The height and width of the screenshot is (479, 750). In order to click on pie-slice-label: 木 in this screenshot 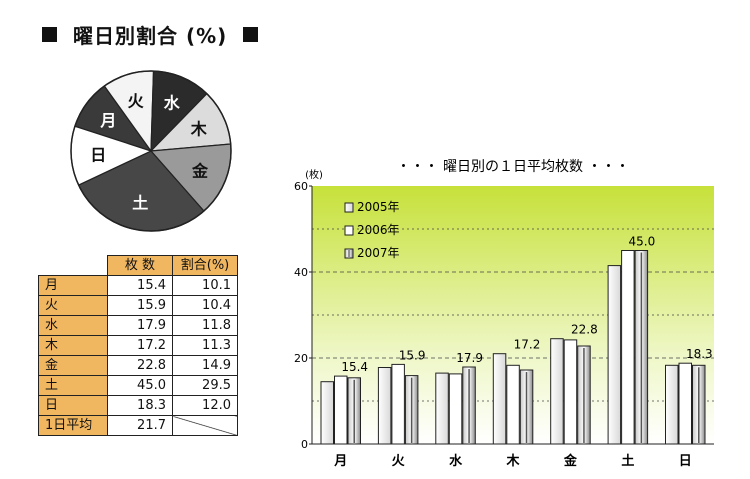, I will do `click(199, 128)`.